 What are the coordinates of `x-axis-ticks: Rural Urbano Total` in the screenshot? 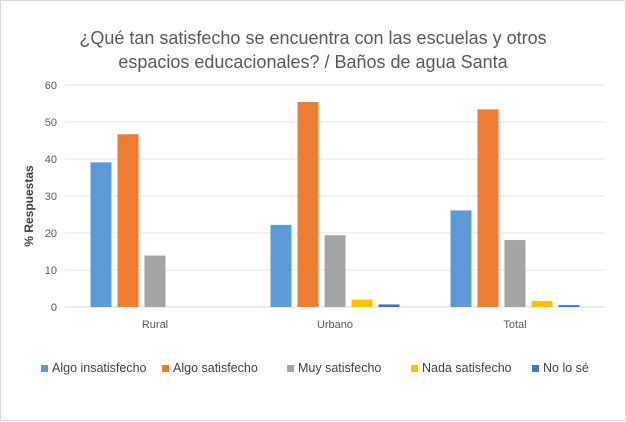 It's located at (334, 325).